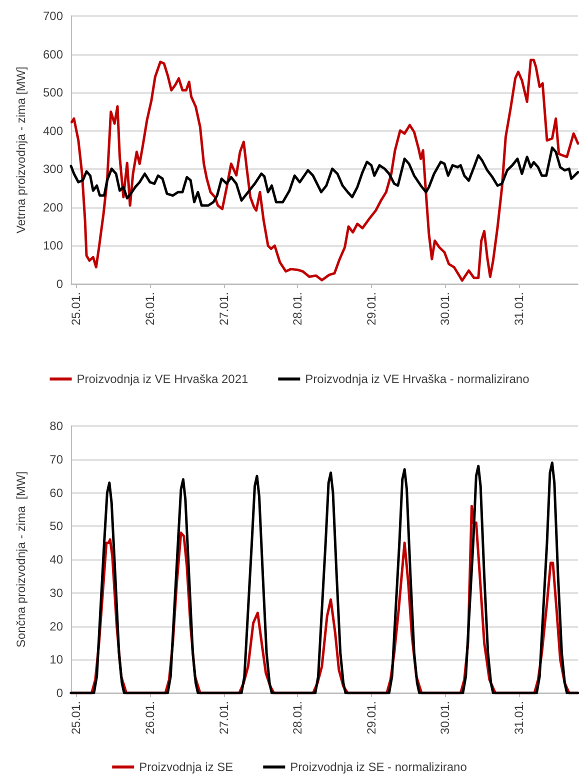  Describe the element at coordinates (57, 493) in the screenshot. I see `y-tick-label: 60` at that location.